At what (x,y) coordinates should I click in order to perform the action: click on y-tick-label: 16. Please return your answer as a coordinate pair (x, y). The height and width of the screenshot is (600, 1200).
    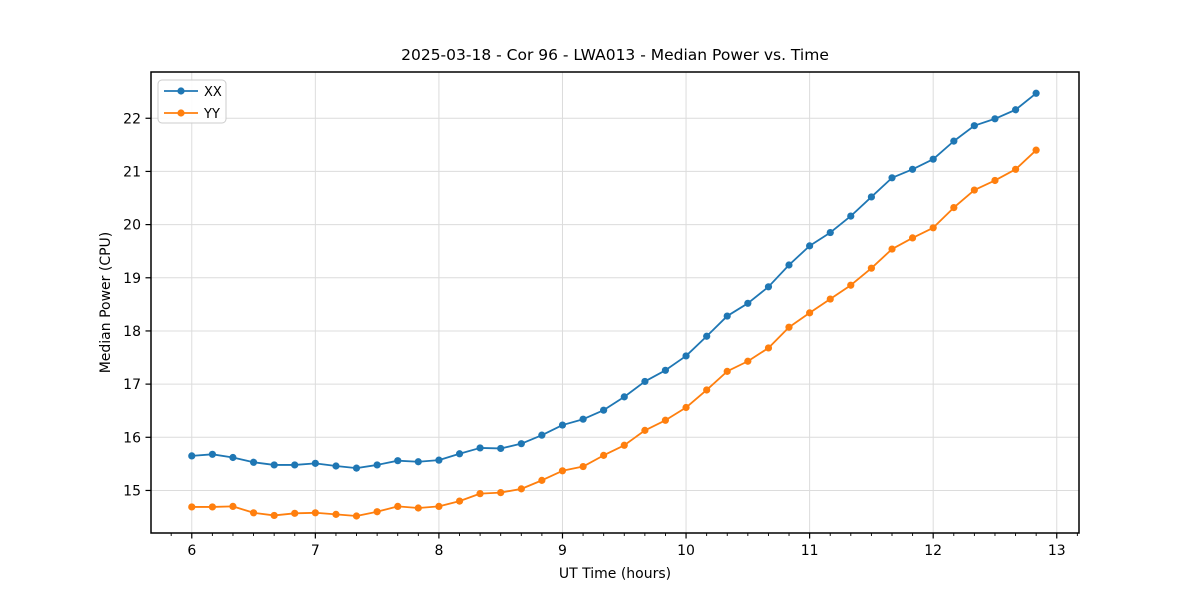
    Looking at the image, I should click on (132, 438).